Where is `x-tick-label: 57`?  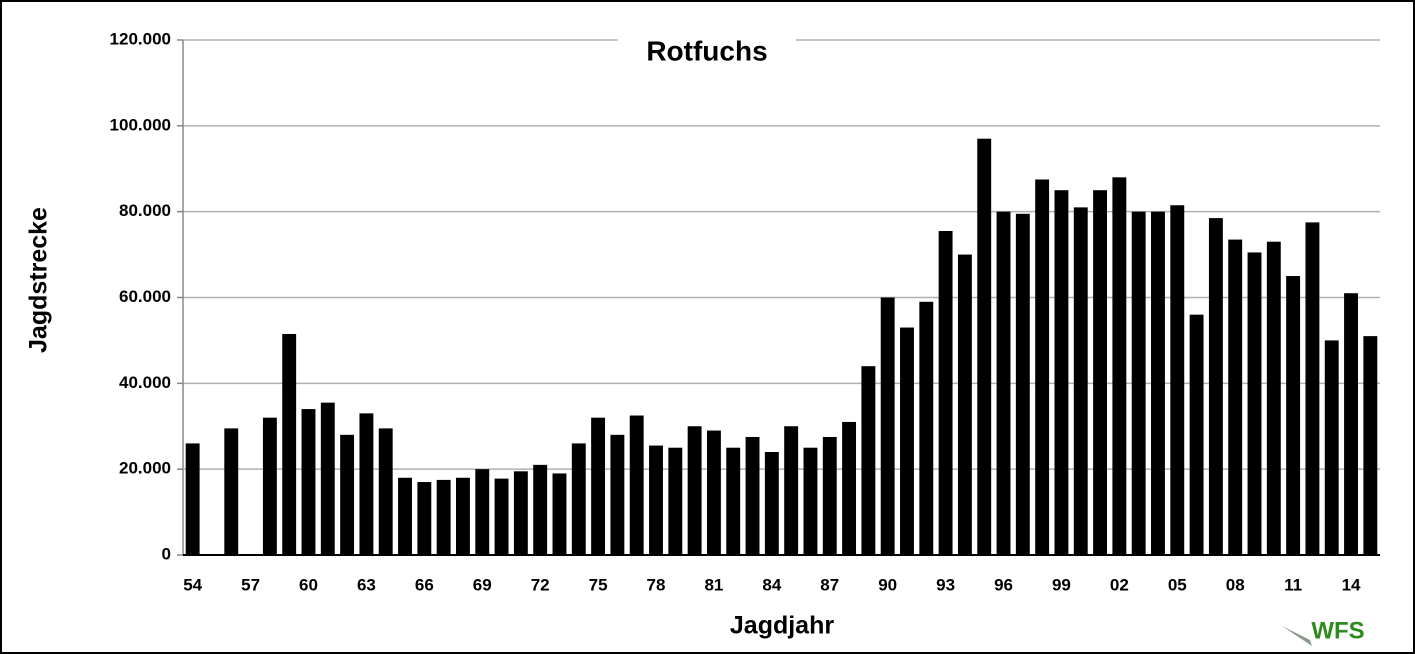 x-tick-label: 57 is located at coordinates (250, 584).